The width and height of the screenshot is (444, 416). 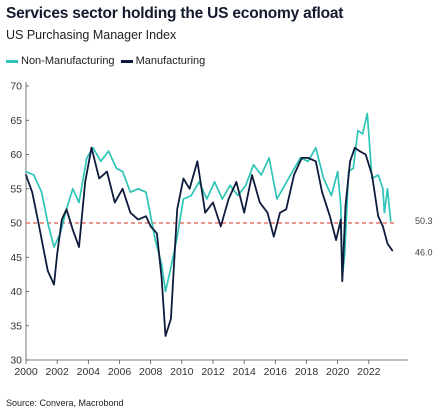 I want to click on y-tick-label: 45, so click(x=16, y=258).